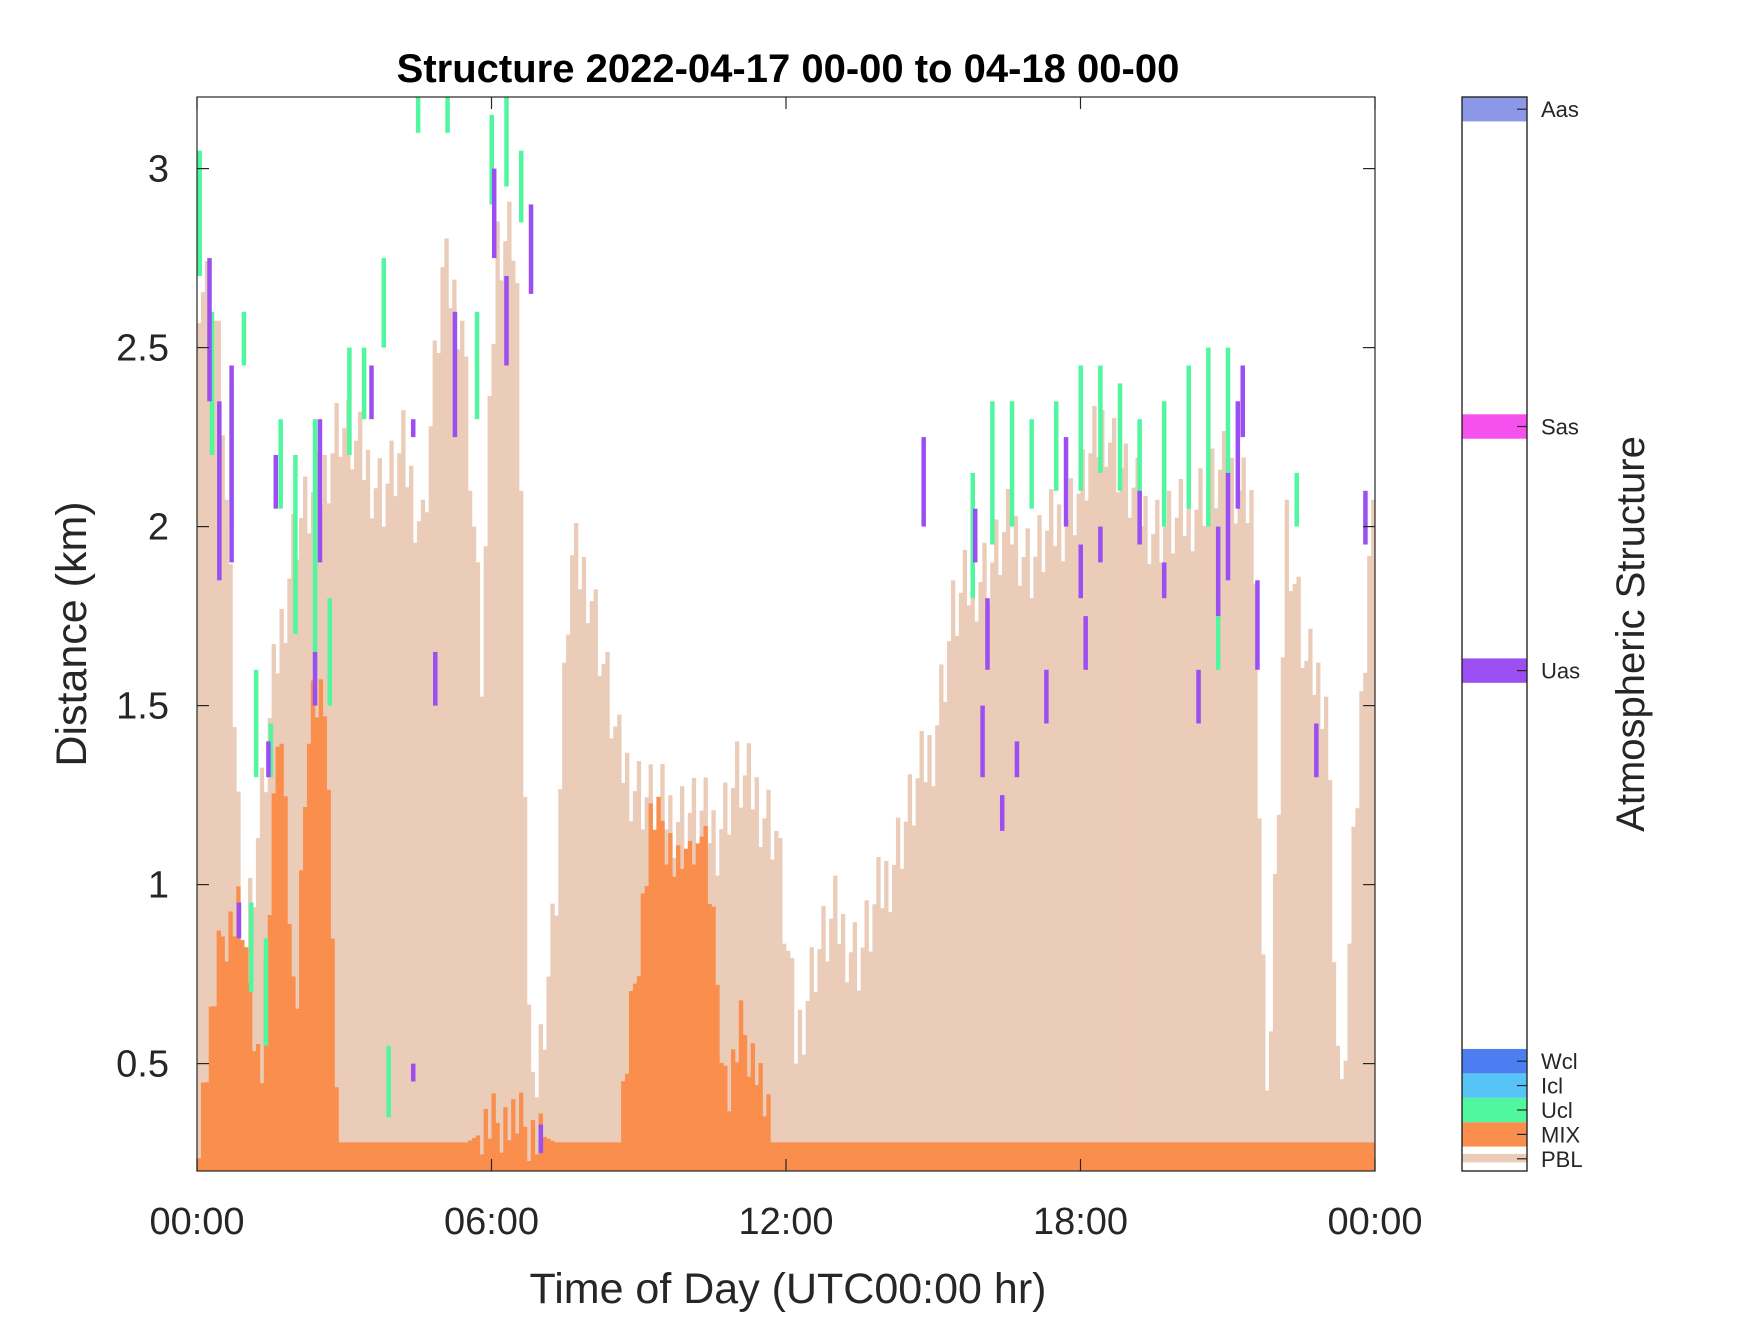  Describe the element at coordinates (72, 633) in the screenshot. I see `y-axis-label: Distance (km)` at that location.